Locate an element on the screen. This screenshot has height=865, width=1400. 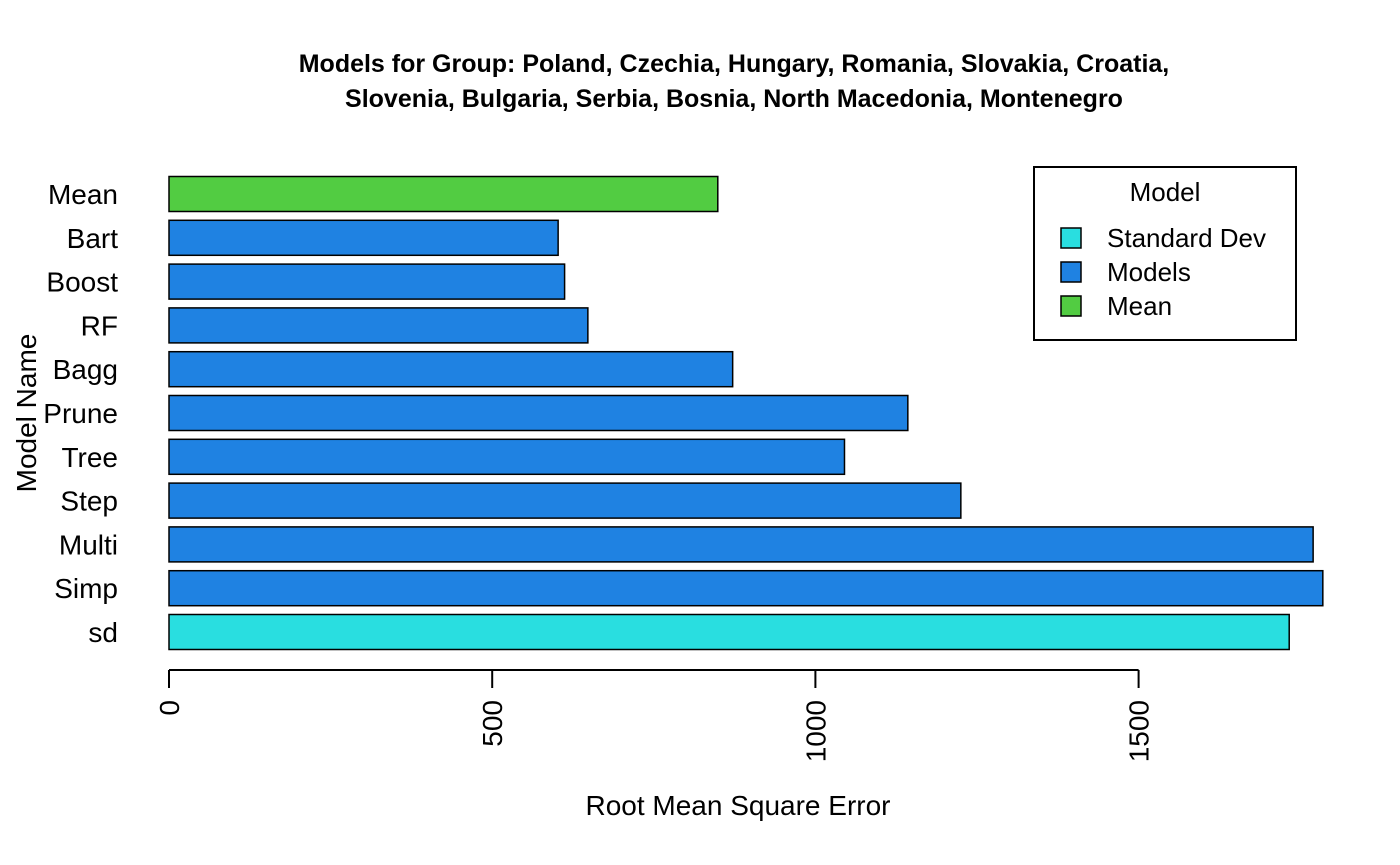
category-label-sd: sd is located at coordinates (103, 632).